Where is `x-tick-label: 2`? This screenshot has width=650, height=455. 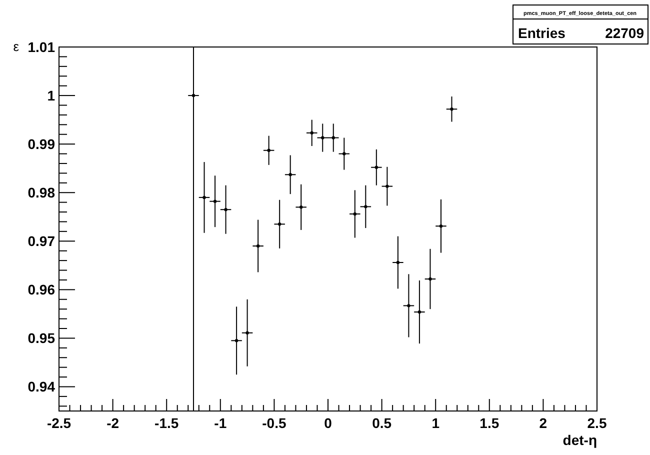
x-tick-label: 2 is located at coordinates (543, 423).